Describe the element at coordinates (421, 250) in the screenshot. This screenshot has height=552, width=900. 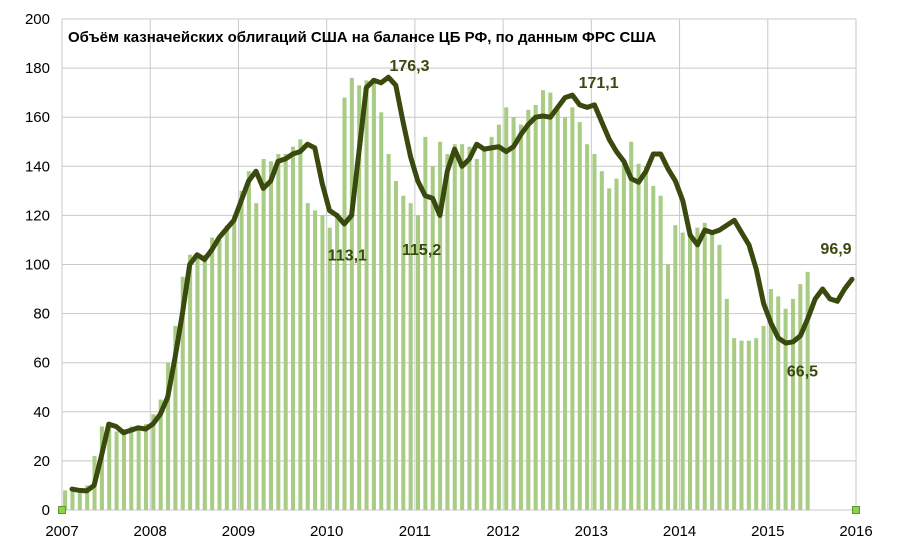
I see `annotation-label: 115,2` at that location.